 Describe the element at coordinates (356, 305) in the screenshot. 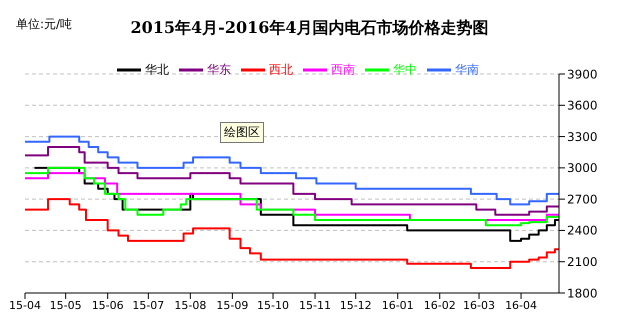

I see `x-tick-label: 15-12` at that location.